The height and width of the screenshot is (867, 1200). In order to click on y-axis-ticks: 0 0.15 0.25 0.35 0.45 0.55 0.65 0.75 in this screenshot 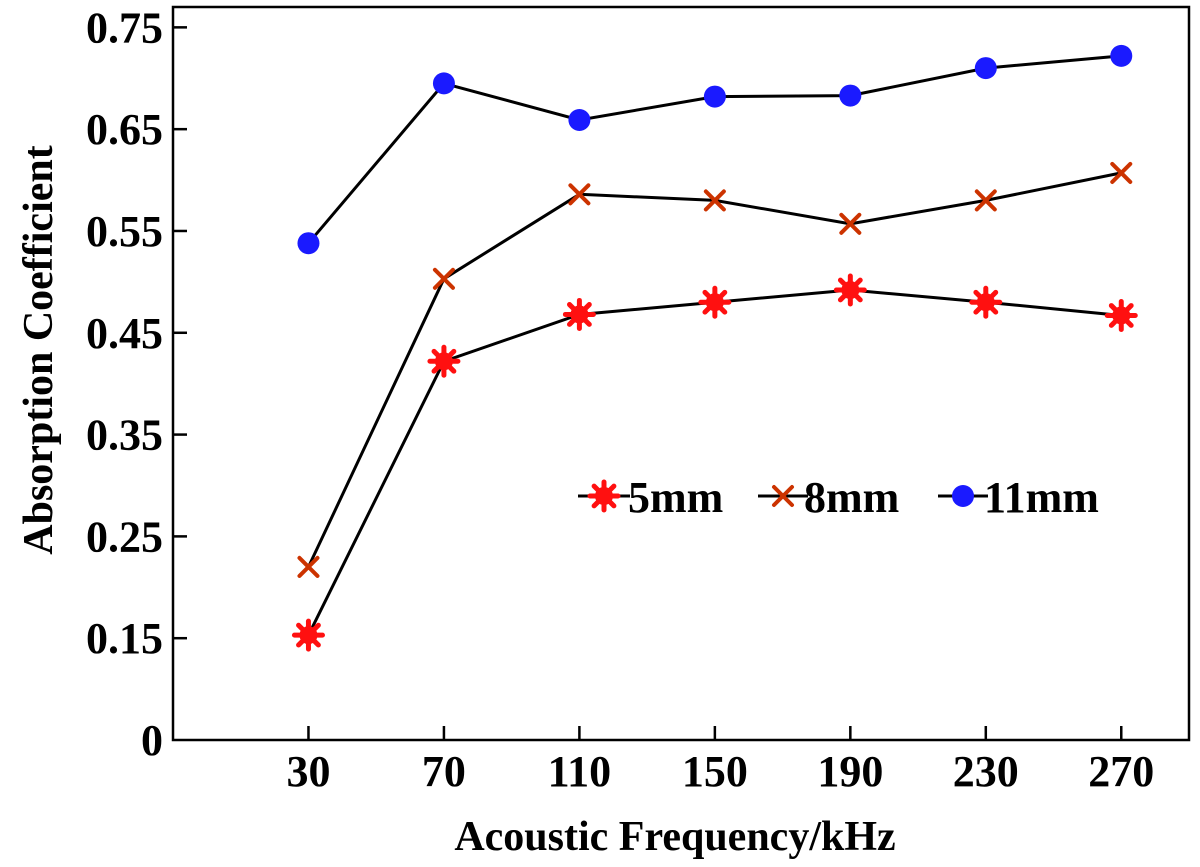, I will do `click(136, 384)`.